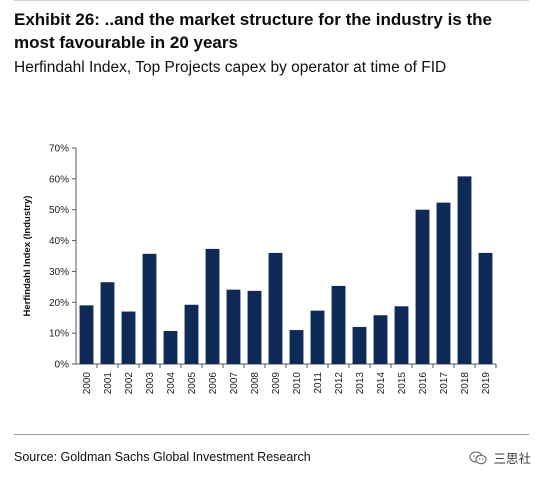 The image size is (543, 483). What do you see at coordinates (276, 383) in the screenshot?
I see `x-tick-label: 2009` at bounding box center [276, 383].